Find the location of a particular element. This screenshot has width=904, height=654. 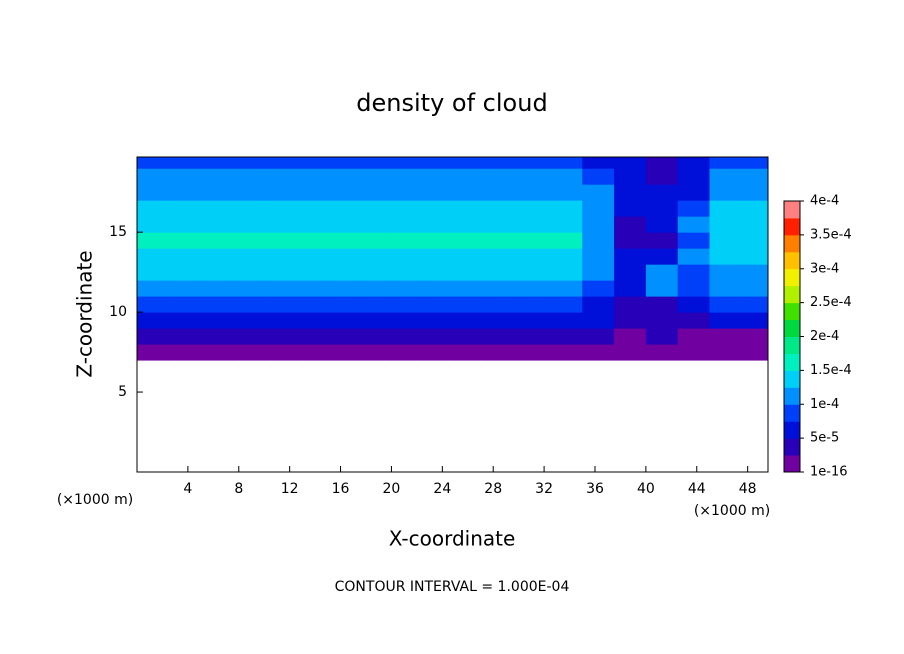

x-tick-label: 28 is located at coordinates (493, 489).